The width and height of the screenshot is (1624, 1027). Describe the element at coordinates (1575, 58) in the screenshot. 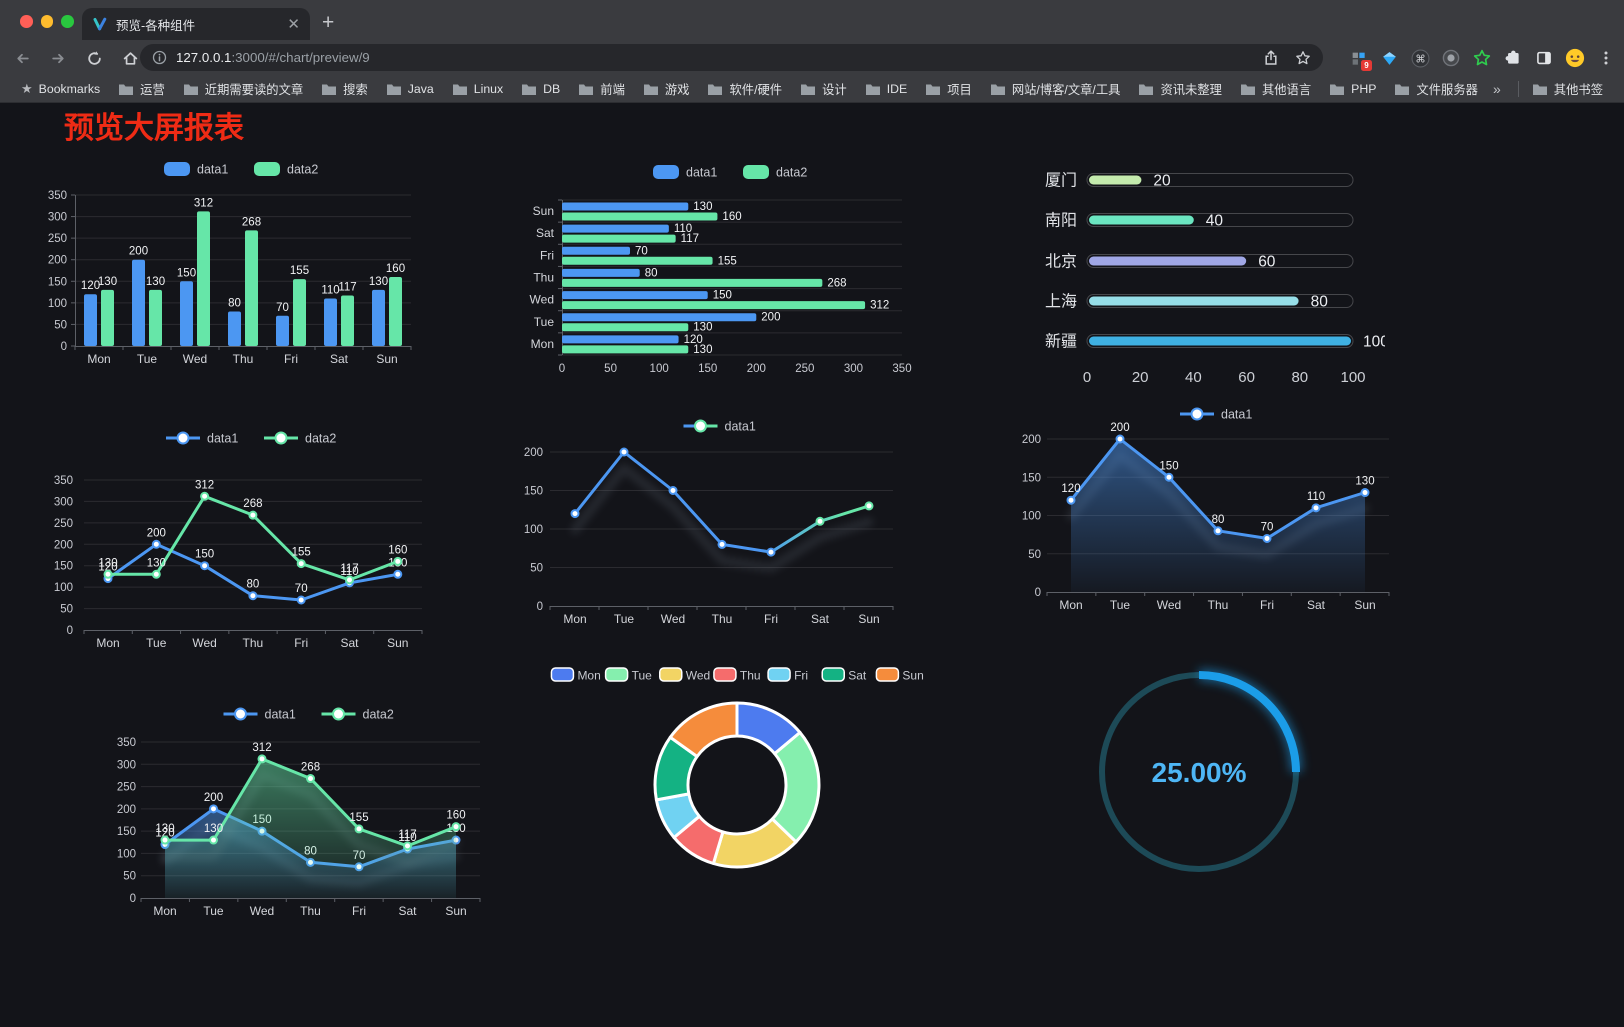

I see `profile-avatar` at that location.